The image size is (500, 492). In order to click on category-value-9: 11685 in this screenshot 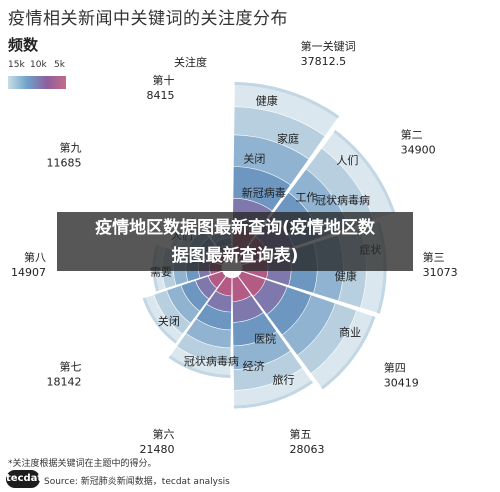, I will do `click(64, 163)`.